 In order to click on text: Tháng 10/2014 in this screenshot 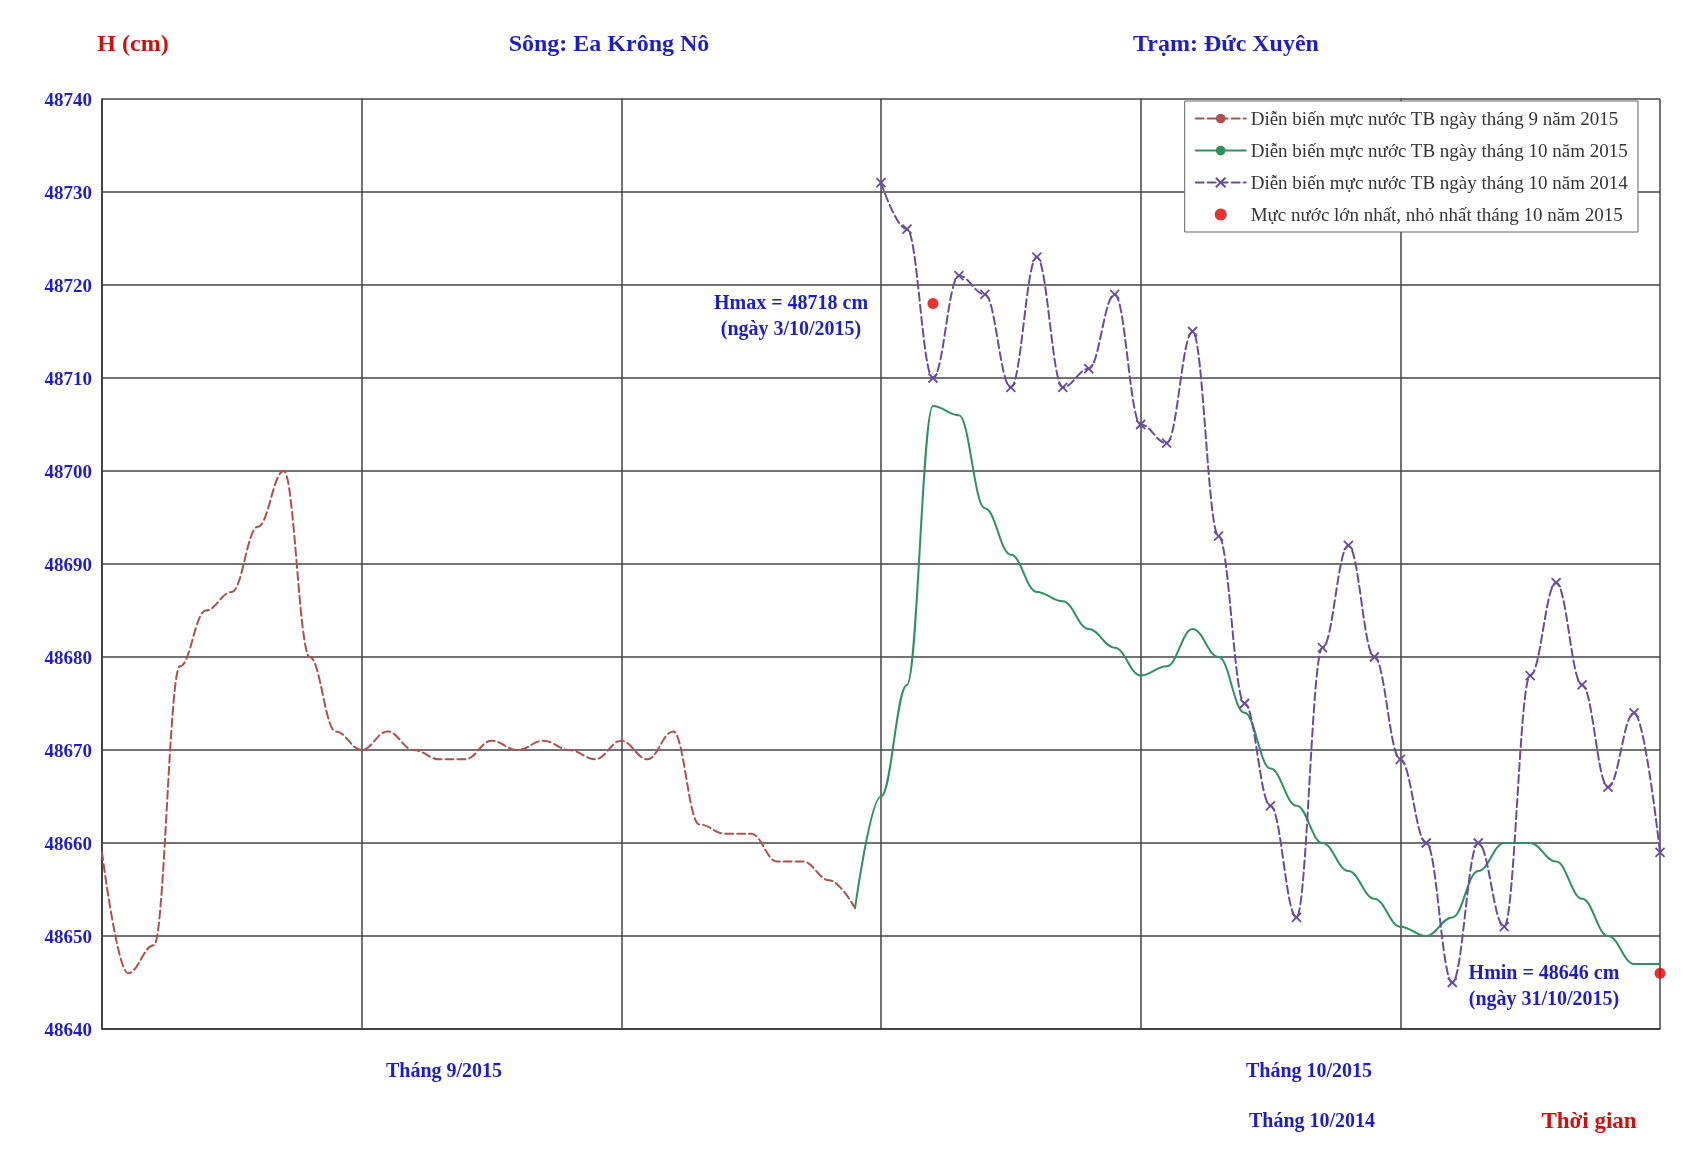, I will do `click(1312, 1120)`.